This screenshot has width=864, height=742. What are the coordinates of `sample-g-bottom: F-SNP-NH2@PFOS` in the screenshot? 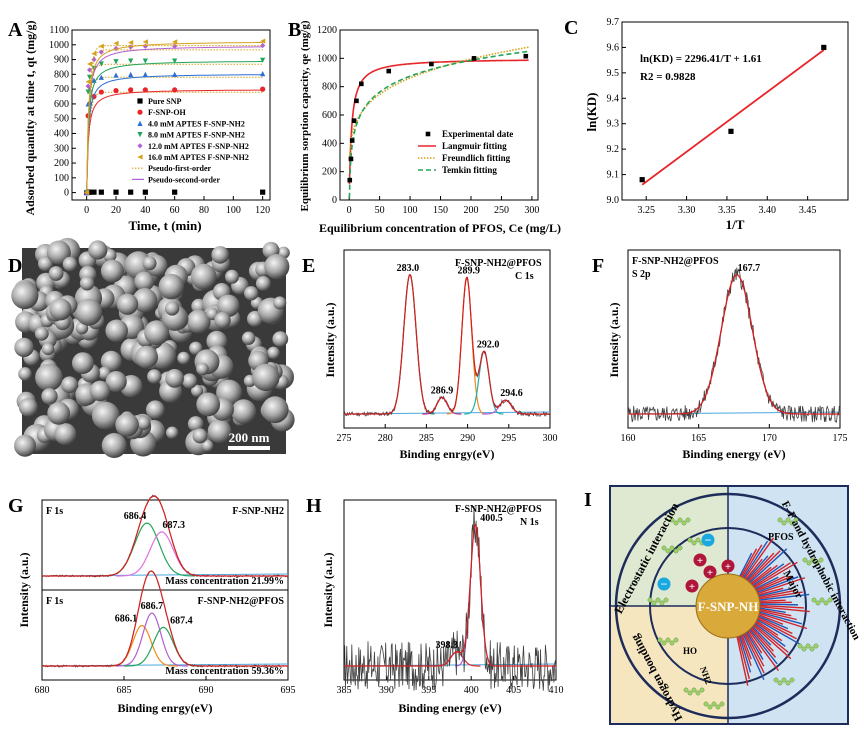 It's located at (240, 601).